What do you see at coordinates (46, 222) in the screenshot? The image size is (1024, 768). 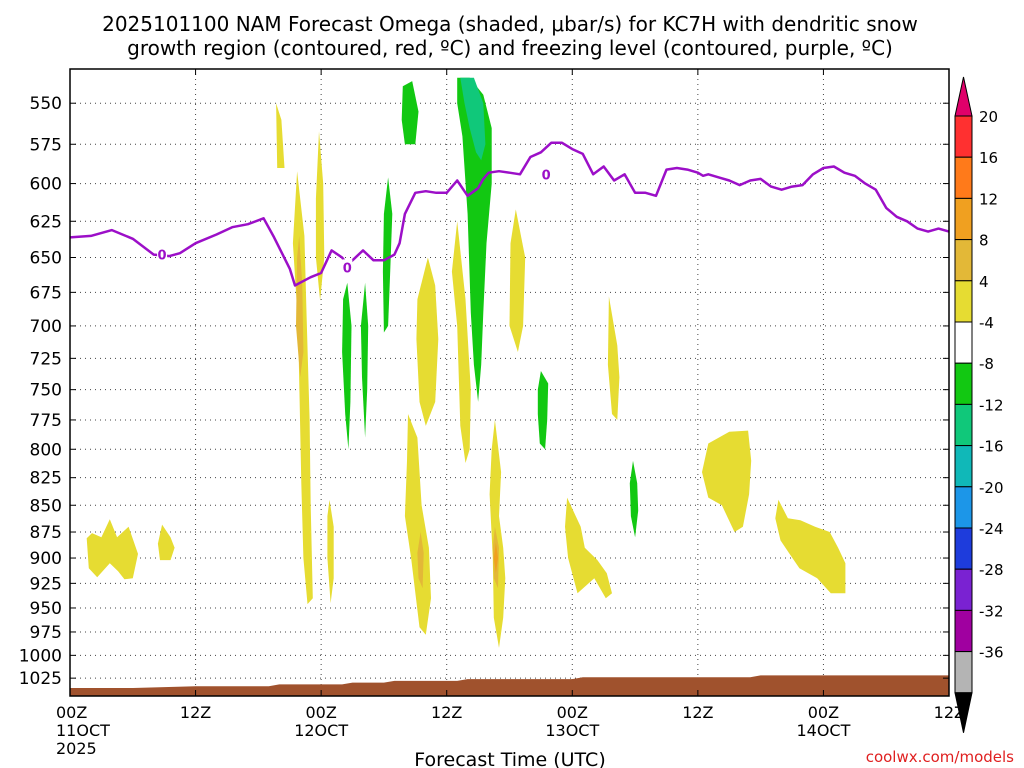 I see `y-tick-label: 625` at bounding box center [46, 222].